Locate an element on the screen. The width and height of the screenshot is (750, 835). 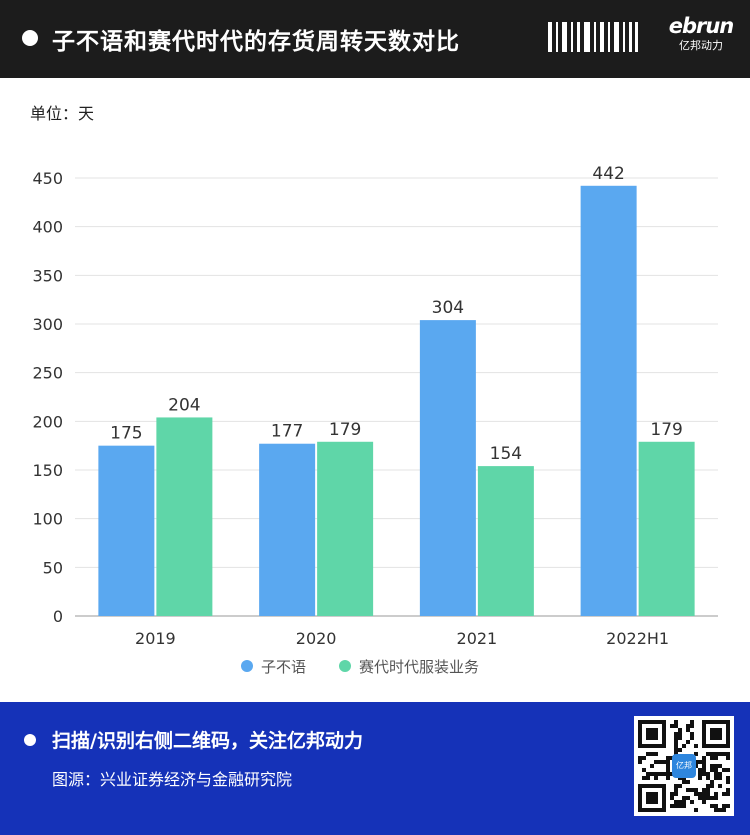
data-label: 442 is located at coordinates (608, 174).